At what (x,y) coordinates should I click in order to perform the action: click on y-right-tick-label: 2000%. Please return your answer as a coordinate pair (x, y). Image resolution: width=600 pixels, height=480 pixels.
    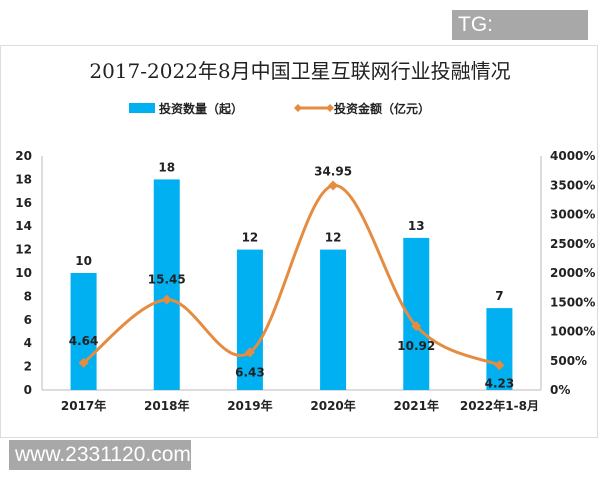
    Looking at the image, I should click on (572, 273).